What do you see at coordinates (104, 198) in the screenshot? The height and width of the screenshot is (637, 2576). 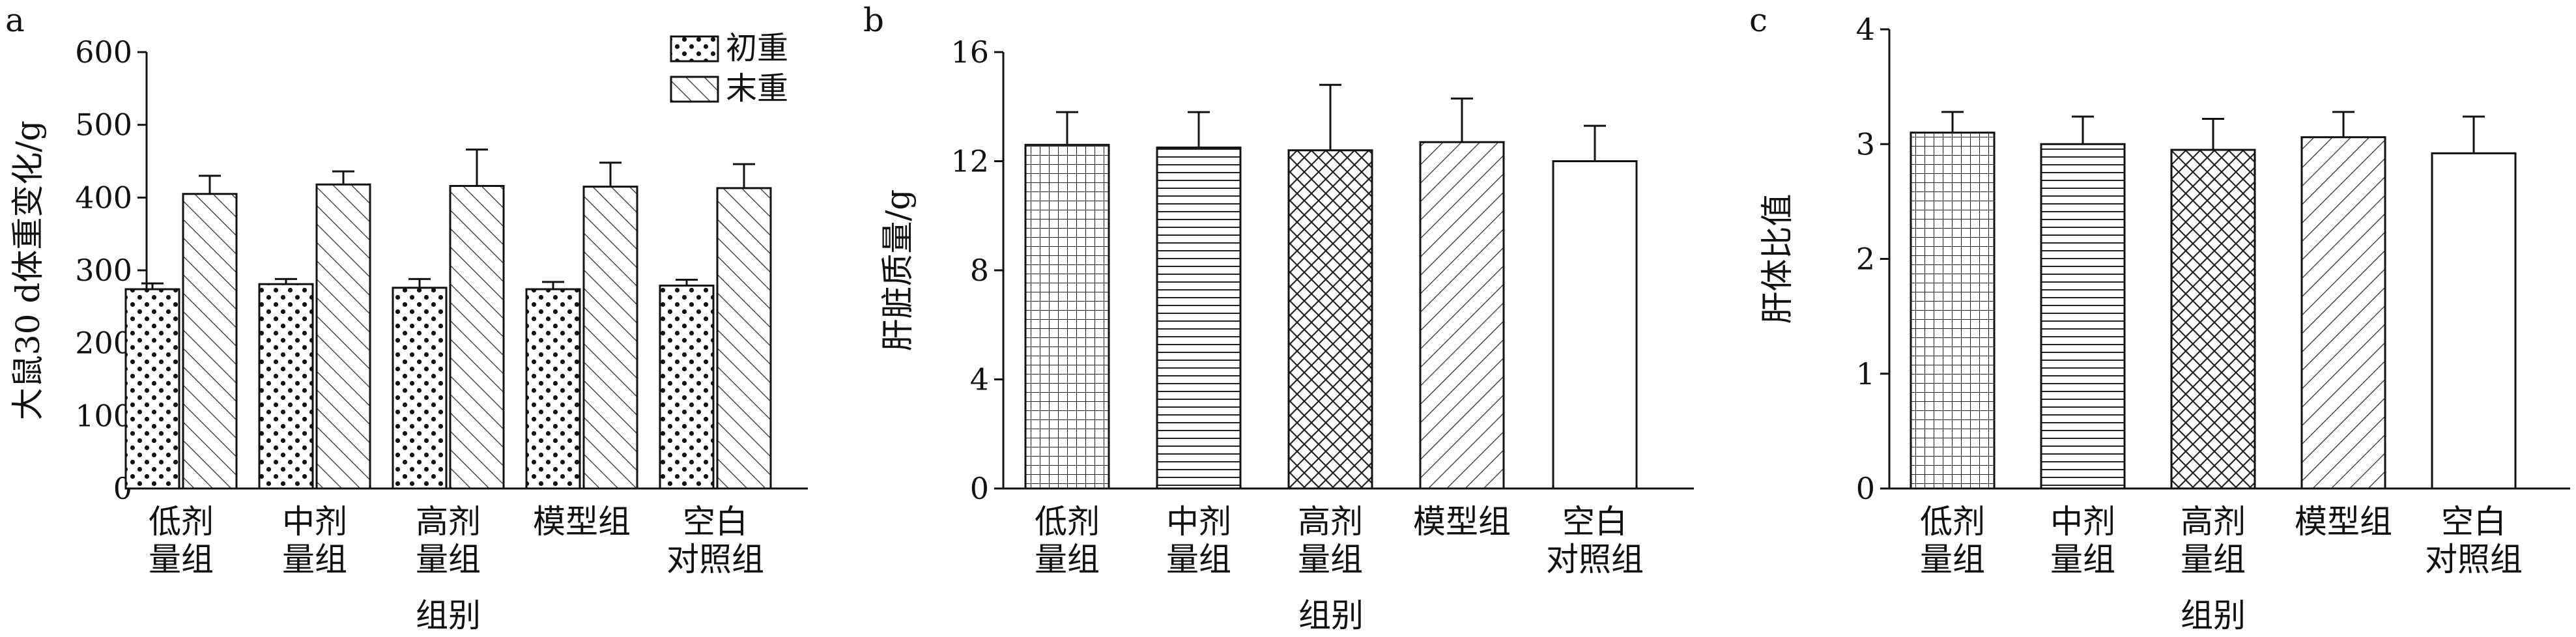 I see `y-tick-label: 400` at bounding box center [104, 198].